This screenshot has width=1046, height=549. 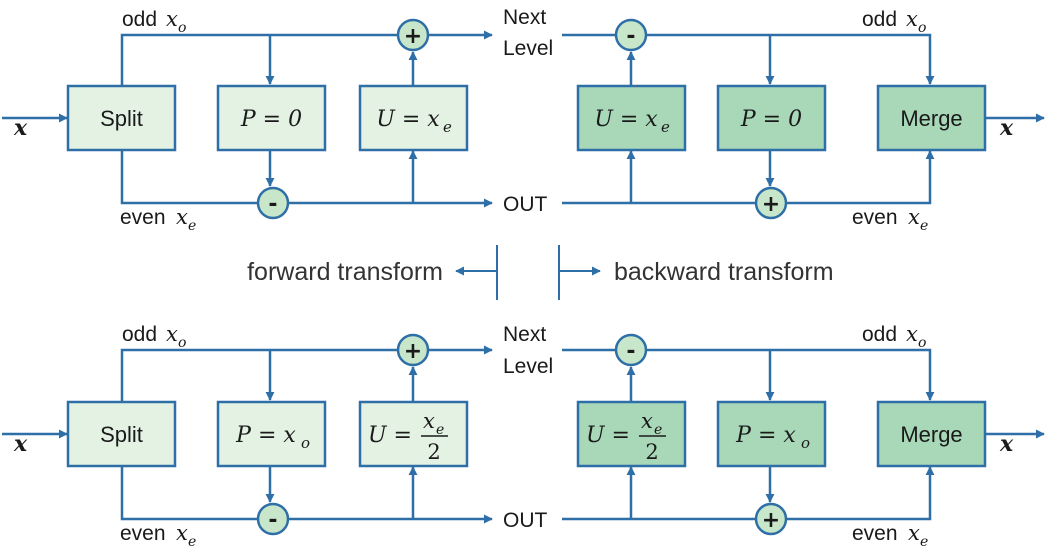 I want to click on top-forward-split-box: Split, so click(x=121, y=118).